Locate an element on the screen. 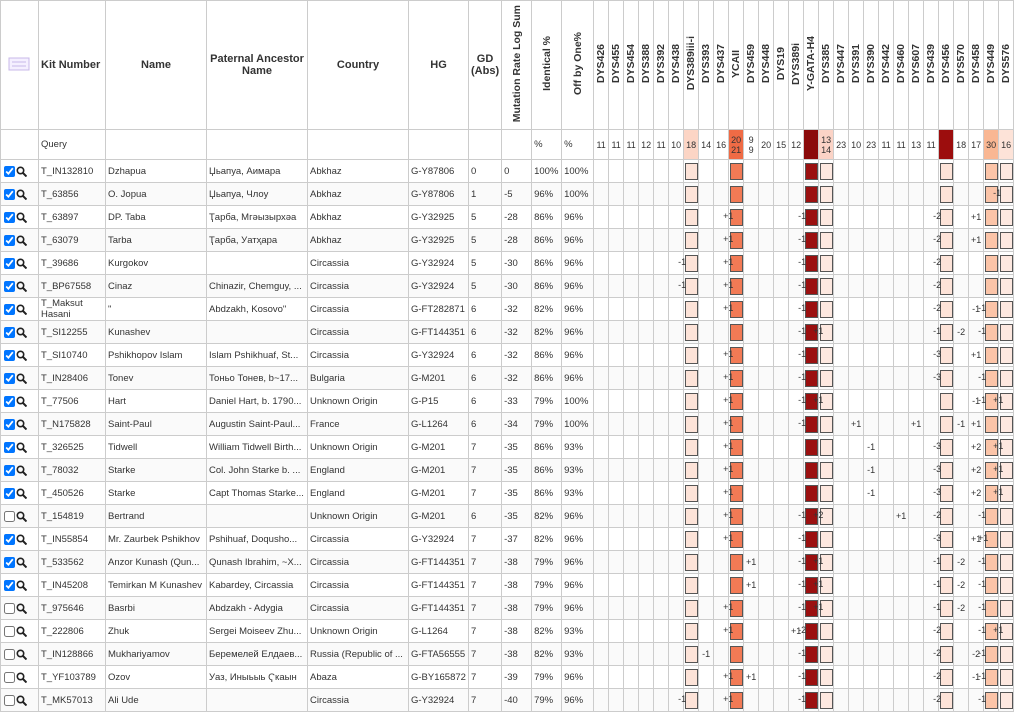 The image size is (1015, 712). marker-header-text: DYS456 is located at coordinates (946, 64).